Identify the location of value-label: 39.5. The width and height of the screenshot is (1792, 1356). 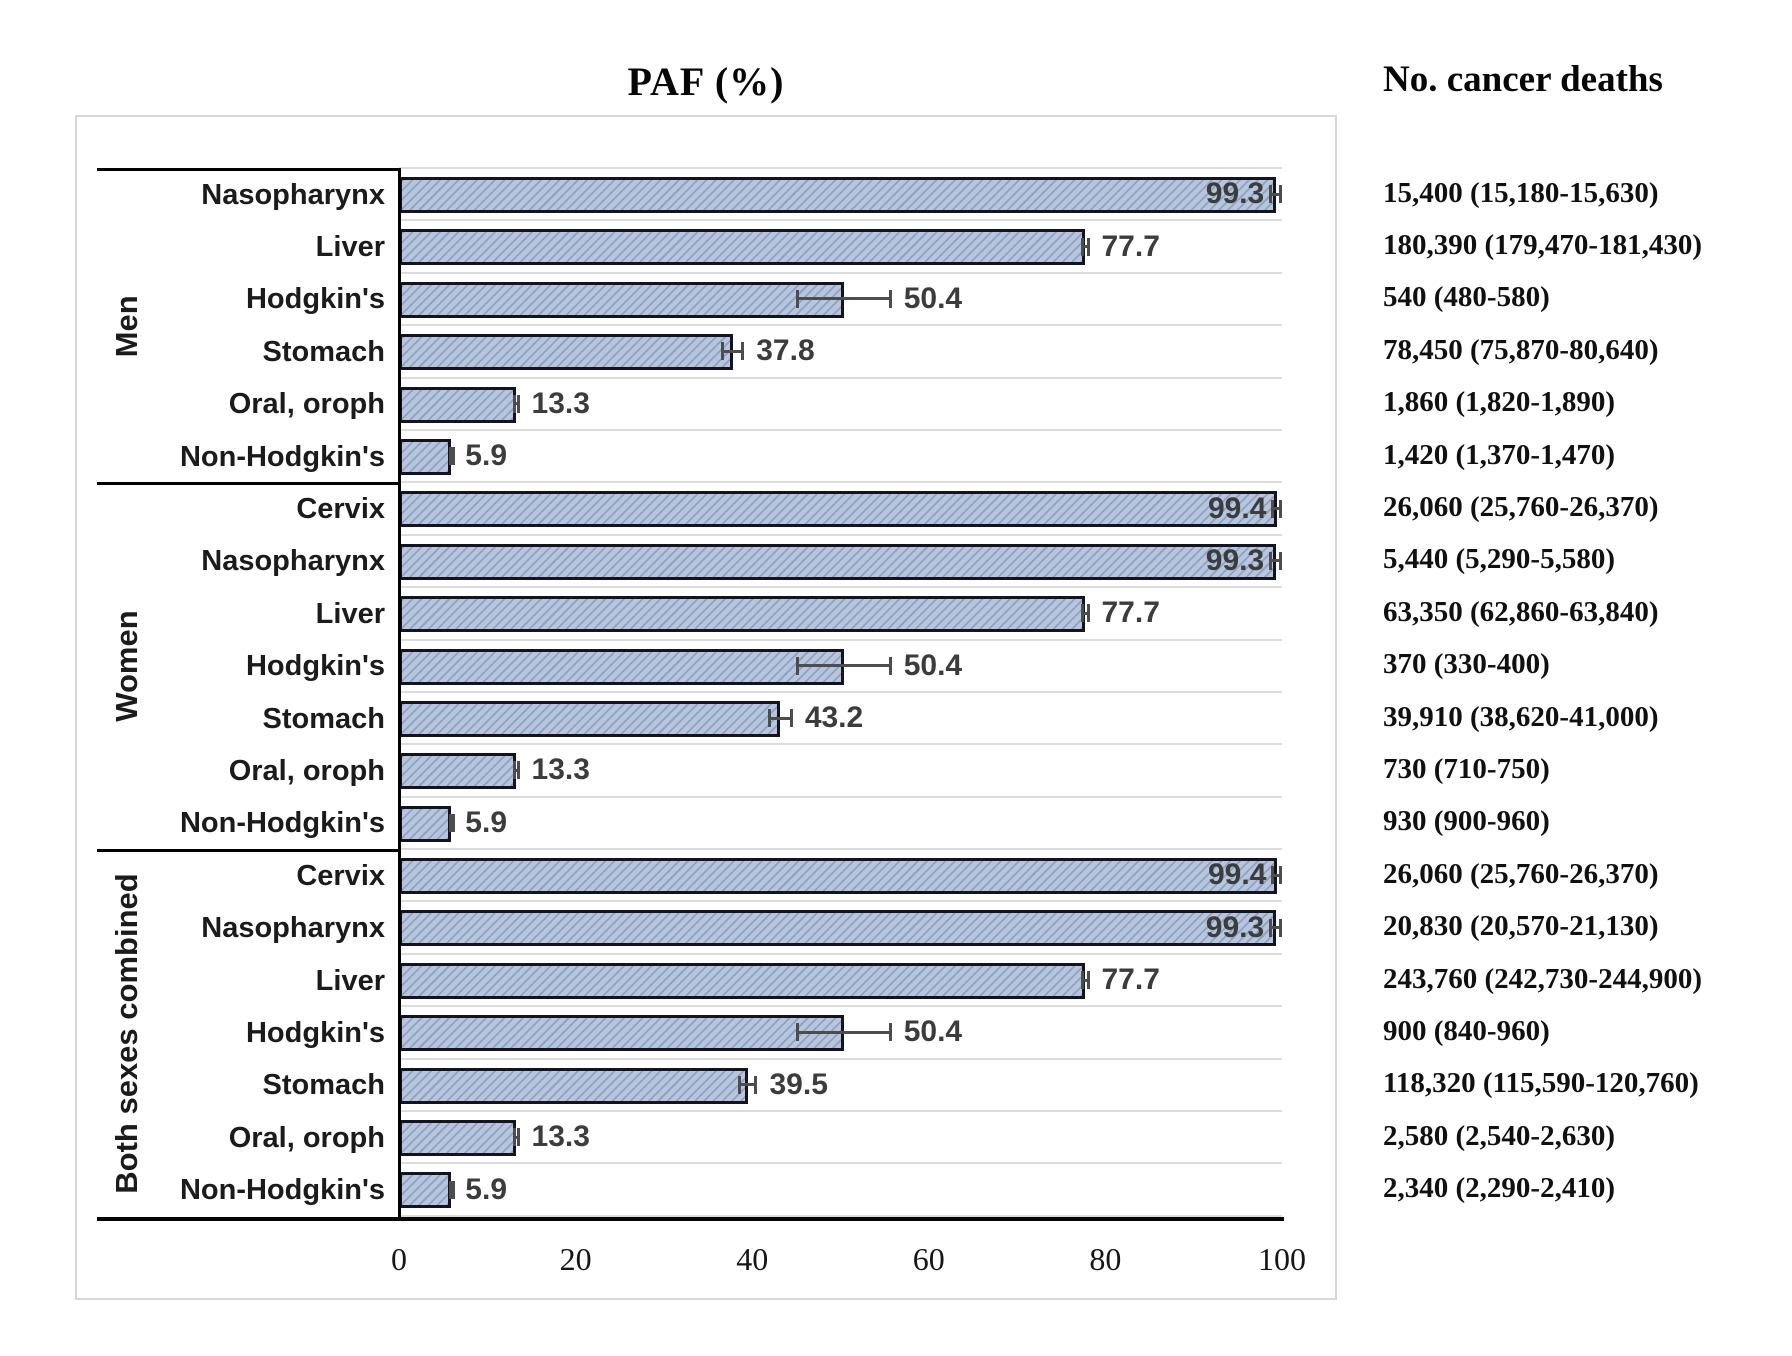
(798, 1084).